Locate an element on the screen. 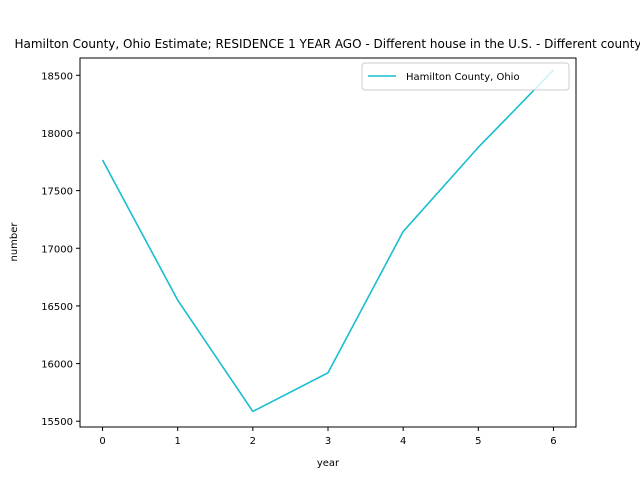  x-axis-label: year is located at coordinates (328, 463).